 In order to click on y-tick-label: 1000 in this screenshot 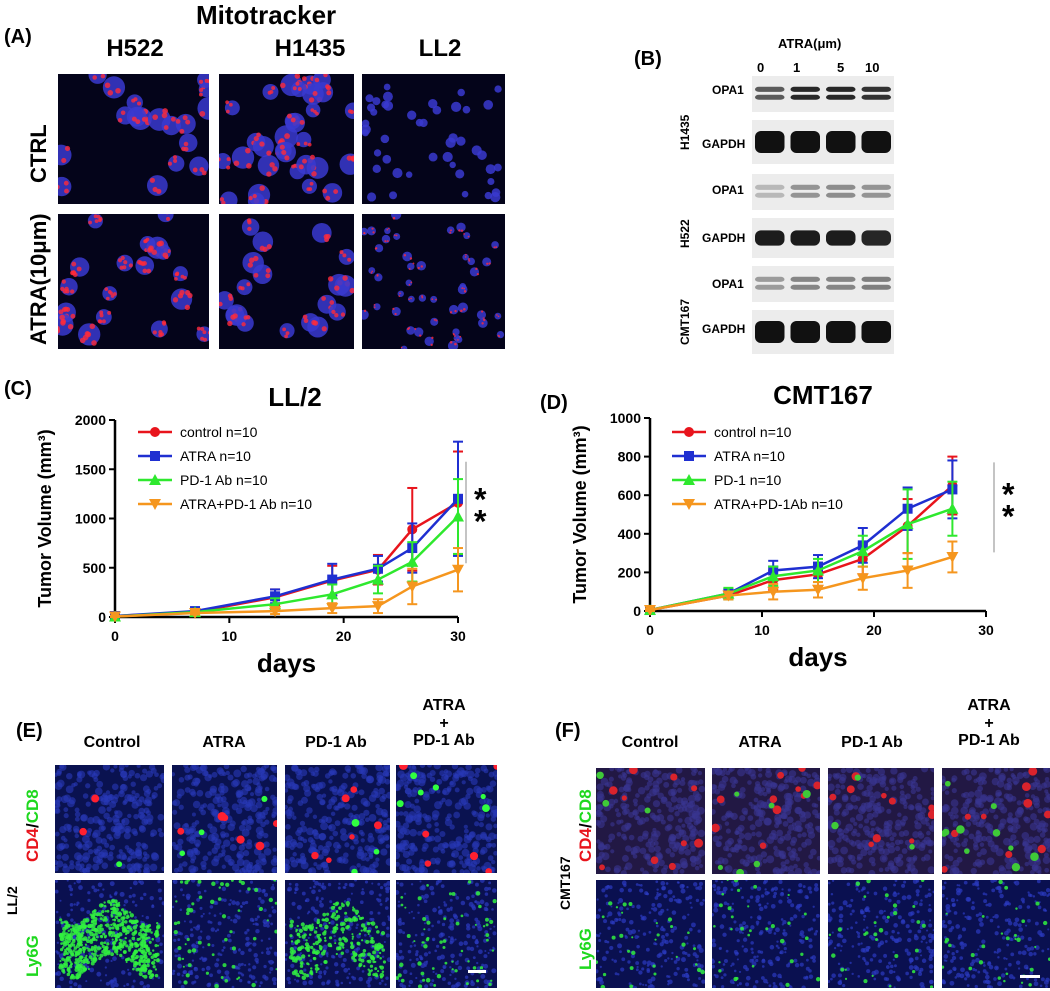, I will do `click(625, 418)`.